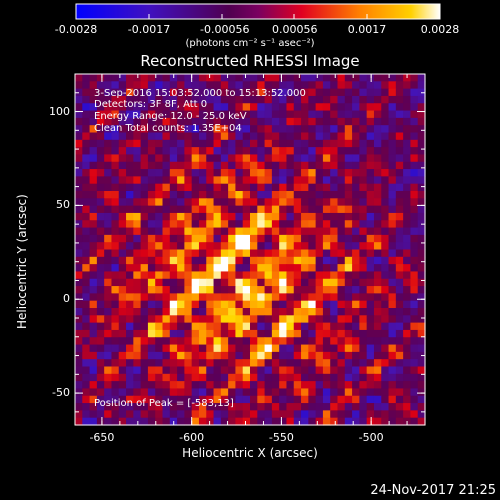 The width and height of the screenshot is (500, 500). What do you see at coordinates (440, 29) in the screenshot?
I see `colorbar-tick-label: 0.0028` at bounding box center [440, 29].